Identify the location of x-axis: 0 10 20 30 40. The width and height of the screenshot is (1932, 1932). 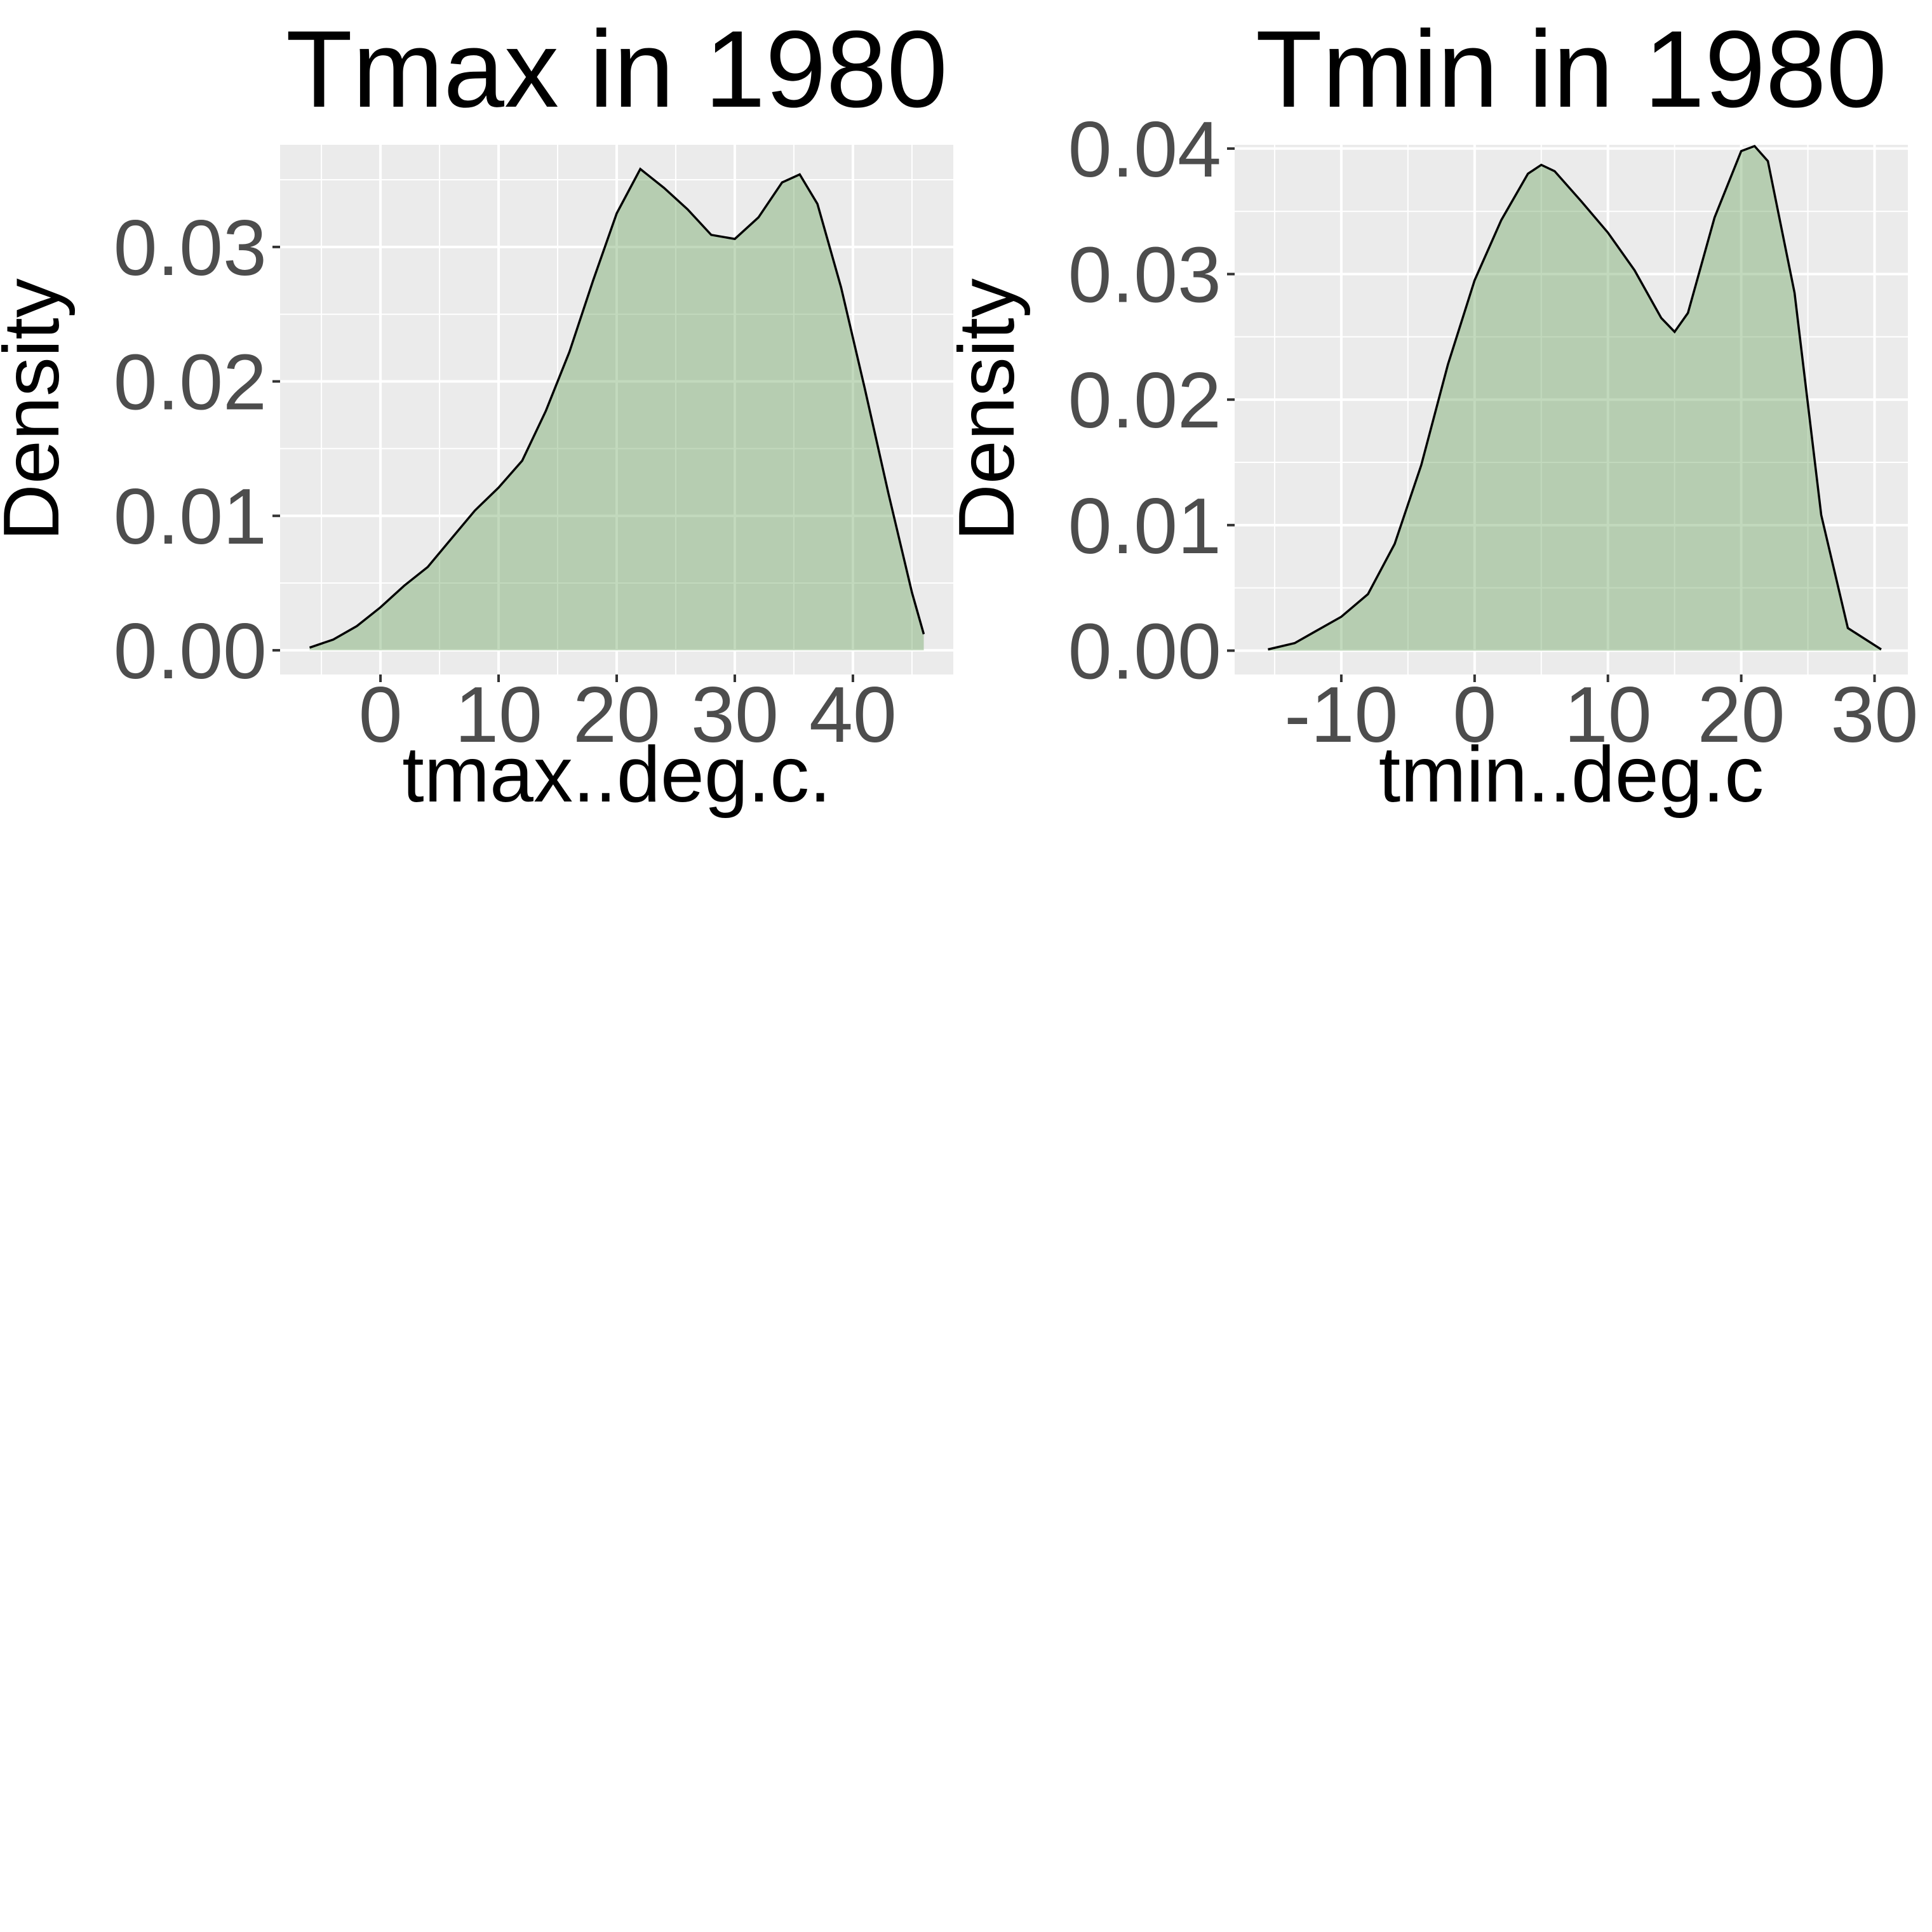
(628, 715).